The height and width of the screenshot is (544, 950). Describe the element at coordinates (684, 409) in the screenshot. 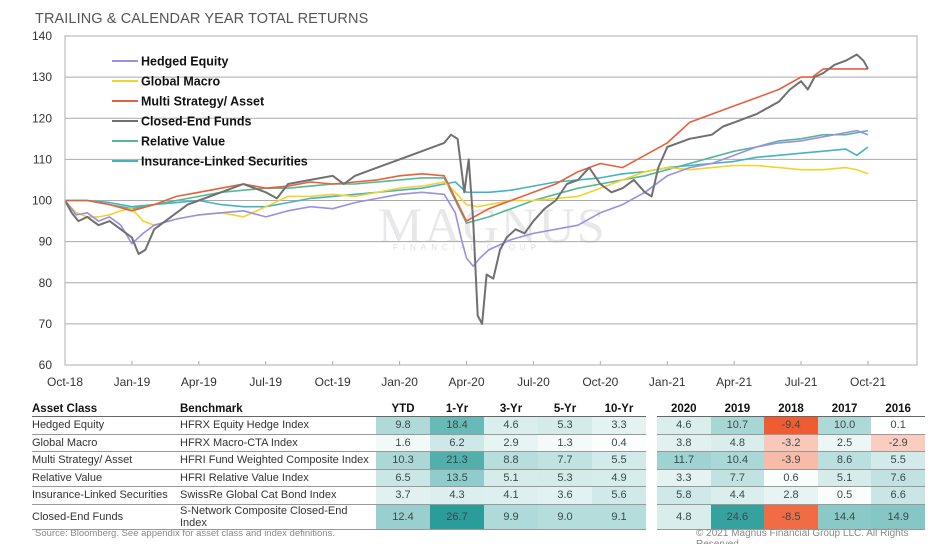

I see `column-header: 2020` at that location.